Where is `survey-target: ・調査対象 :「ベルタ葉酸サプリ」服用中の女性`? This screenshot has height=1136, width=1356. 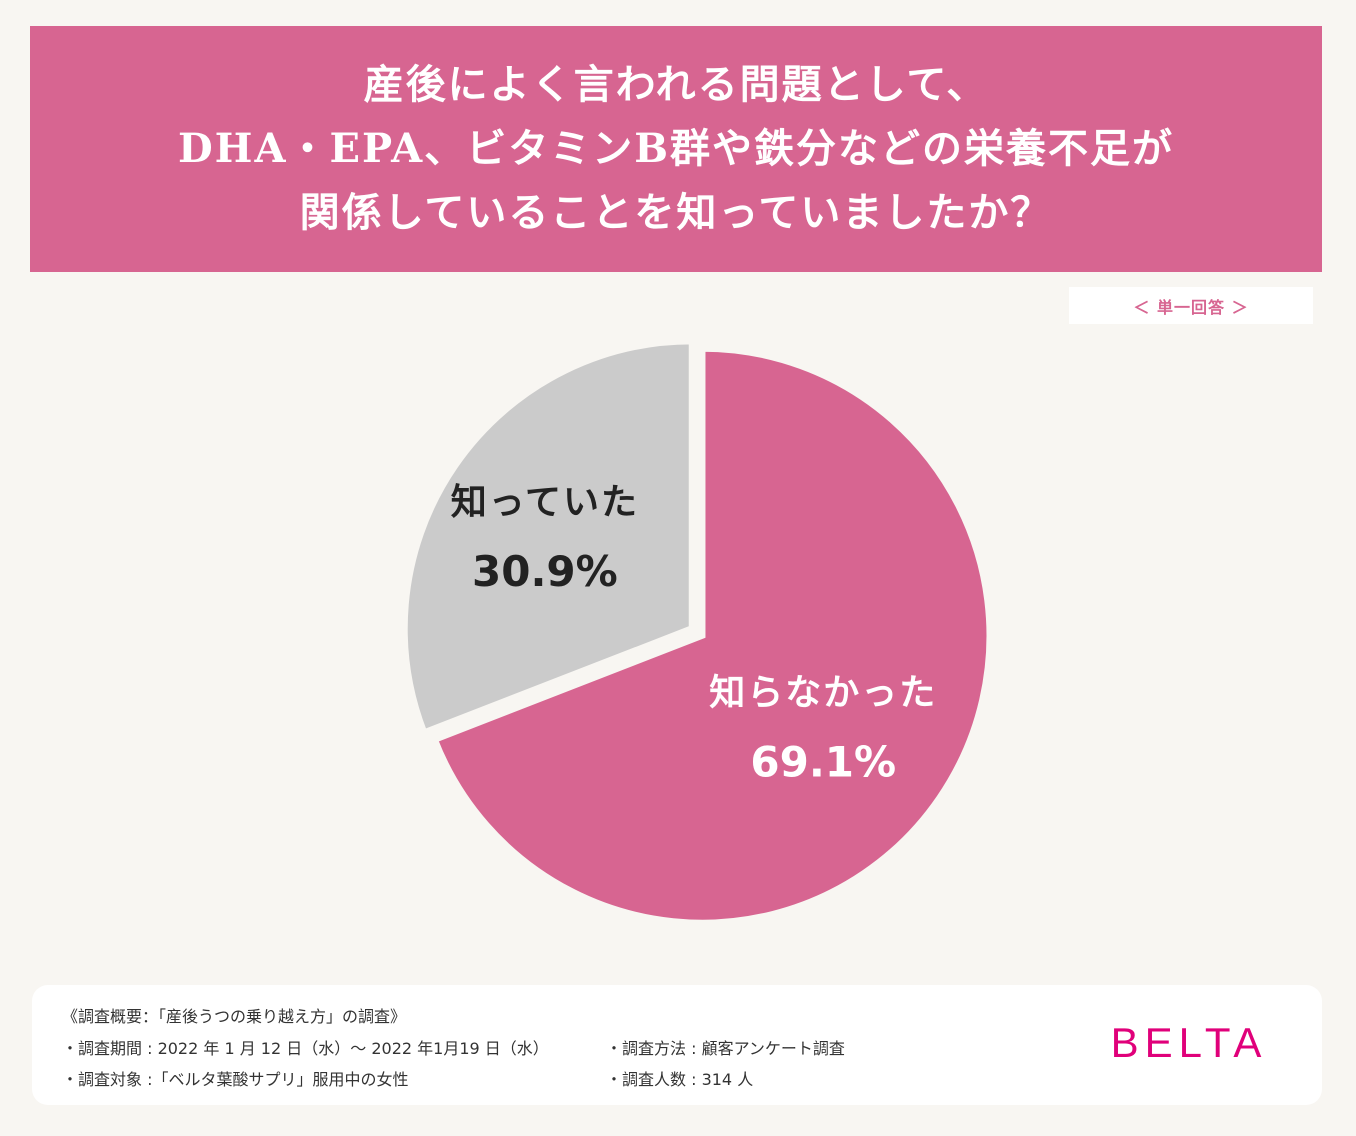
survey-target: ・調査対象 :「ベルタ葉酸サプリ」服用中の女性 is located at coordinates (235, 1079).